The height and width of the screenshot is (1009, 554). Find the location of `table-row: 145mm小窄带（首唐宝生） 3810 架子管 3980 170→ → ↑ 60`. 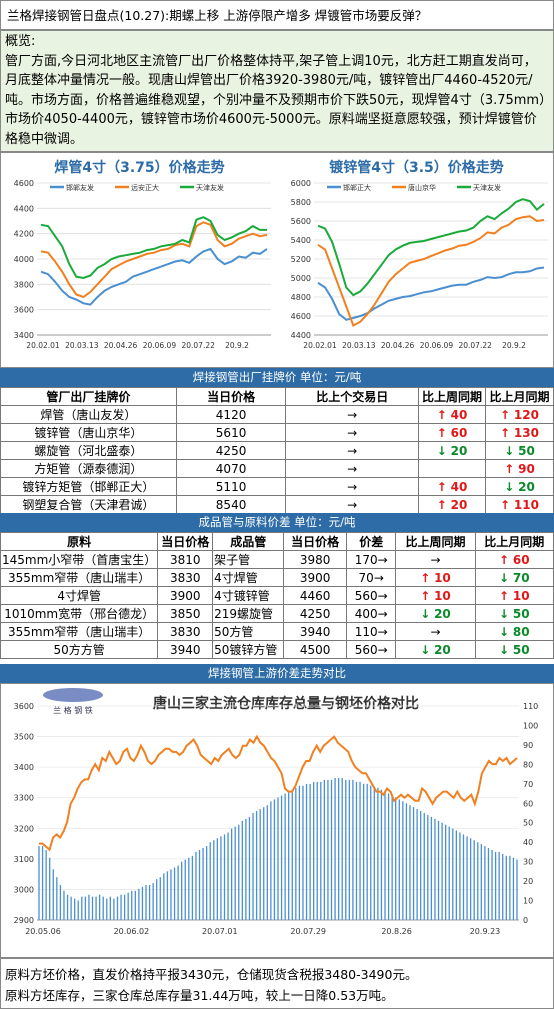

table-row: 145mm小窄带（首唐宝生） 3810 架子管 3980 170→ → ↑ 60 is located at coordinates (277, 559).